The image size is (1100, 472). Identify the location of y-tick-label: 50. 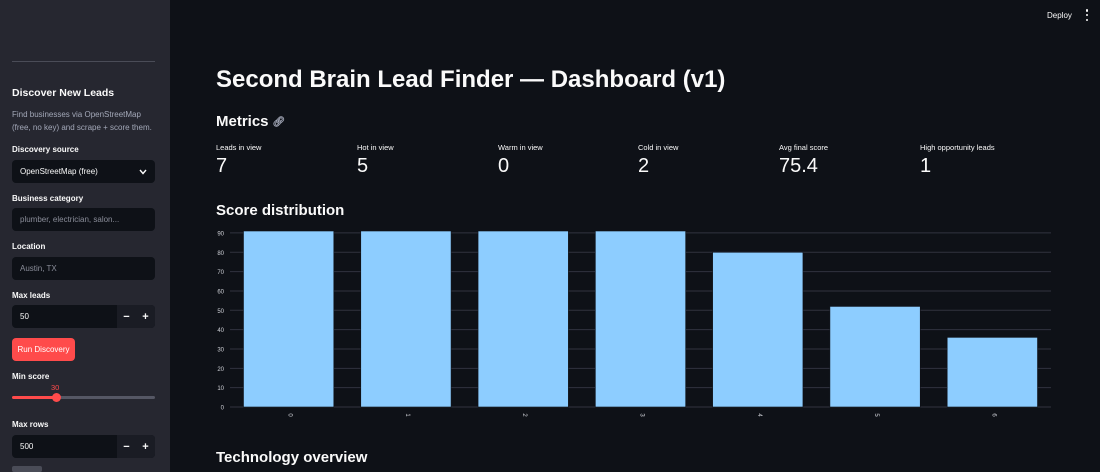
(220, 312).